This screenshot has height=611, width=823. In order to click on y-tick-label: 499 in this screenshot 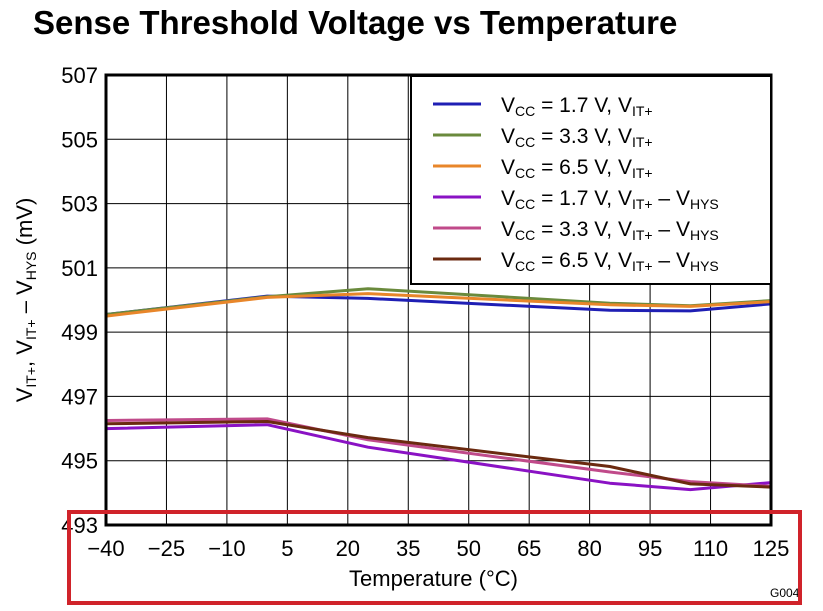, I will do `click(79, 332)`.